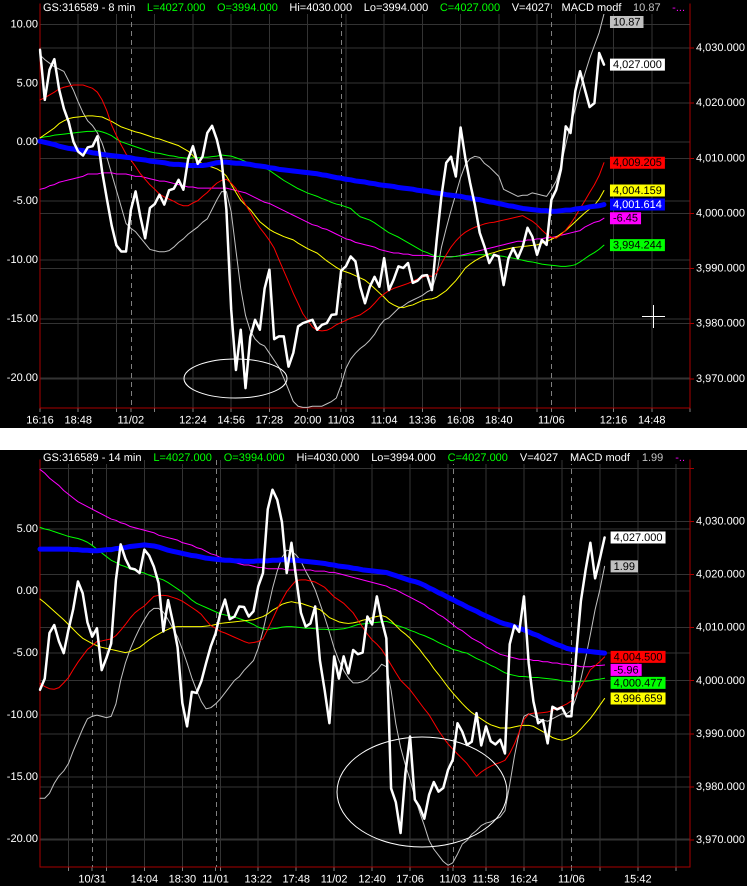 This screenshot has height=886, width=747. I want to click on x-tick-label: 12:24, so click(193, 420).